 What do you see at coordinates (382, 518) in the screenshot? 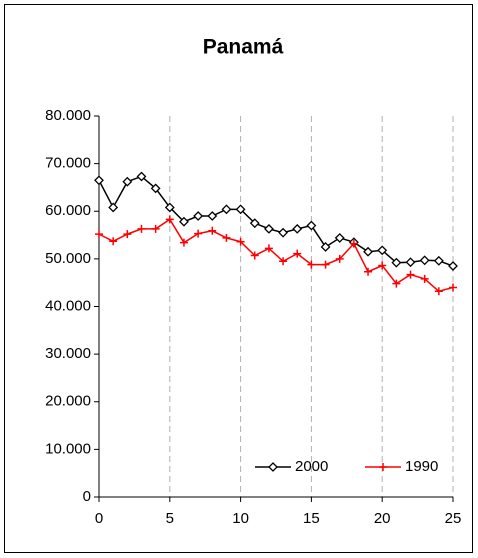
I see `x-tick-label: 20` at bounding box center [382, 518].